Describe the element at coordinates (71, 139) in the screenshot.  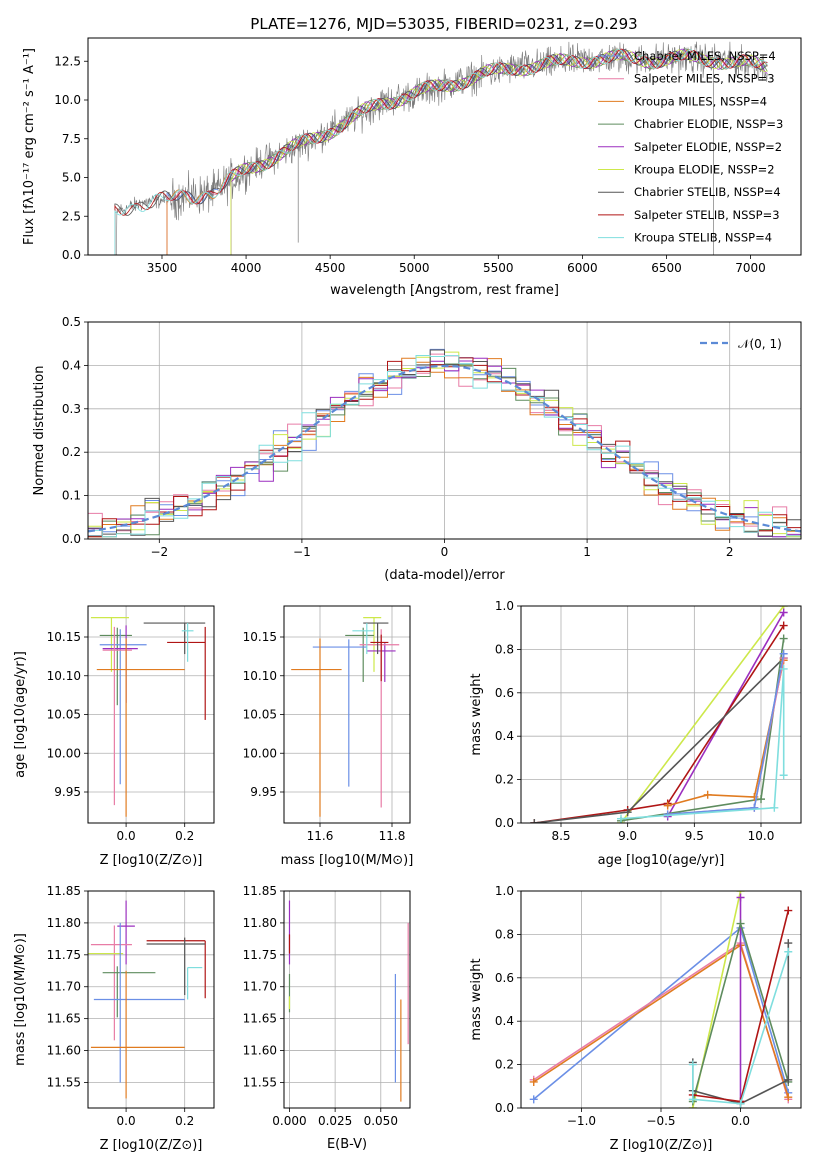
I see `y-tick-label: 7.5` at that location.